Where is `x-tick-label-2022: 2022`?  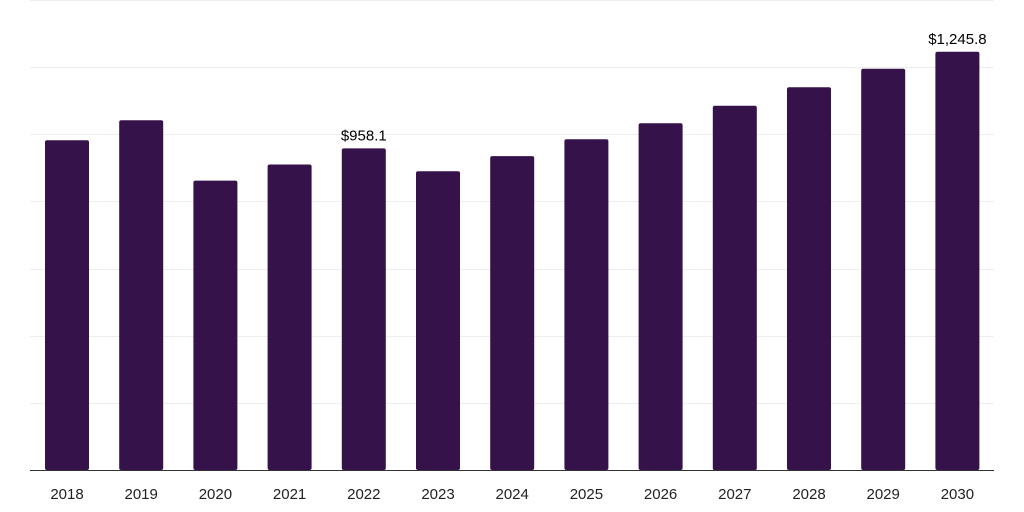
x-tick-label-2022: 2022 is located at coordinates (363, 494).